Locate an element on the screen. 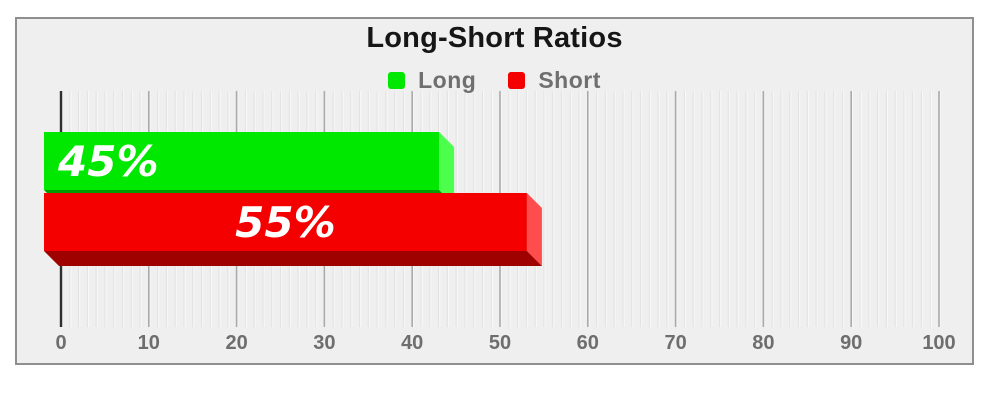  x-tick-label: 100 is located at coordinates (938, 343).